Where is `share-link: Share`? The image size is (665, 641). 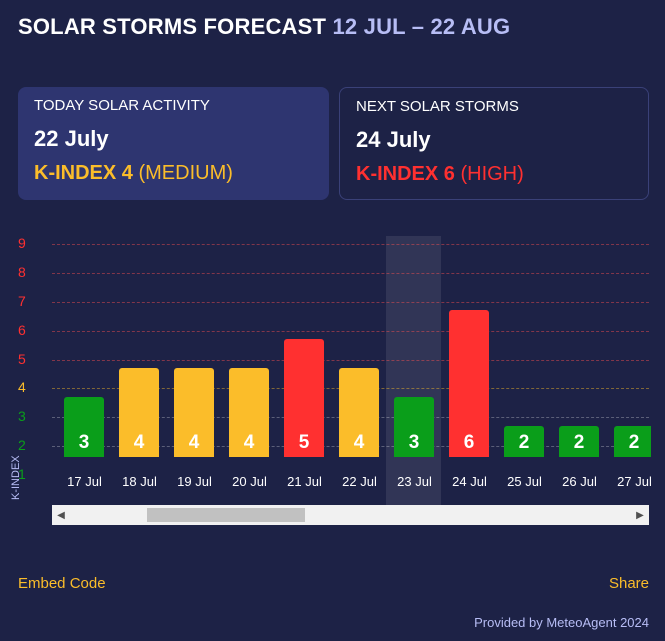 share-link: Share is located at coordinates (628, 583).